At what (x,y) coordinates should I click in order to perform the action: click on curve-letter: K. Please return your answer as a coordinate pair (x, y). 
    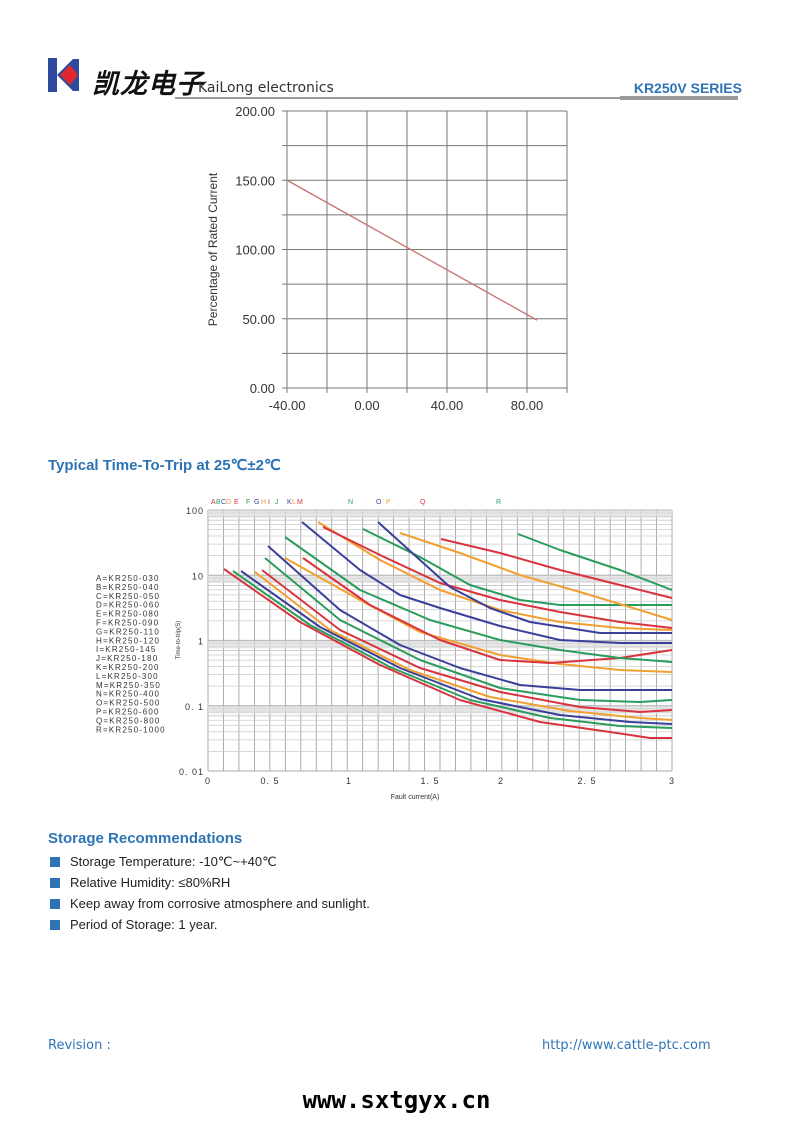
    Looking at the image, I should click on (289, 502).